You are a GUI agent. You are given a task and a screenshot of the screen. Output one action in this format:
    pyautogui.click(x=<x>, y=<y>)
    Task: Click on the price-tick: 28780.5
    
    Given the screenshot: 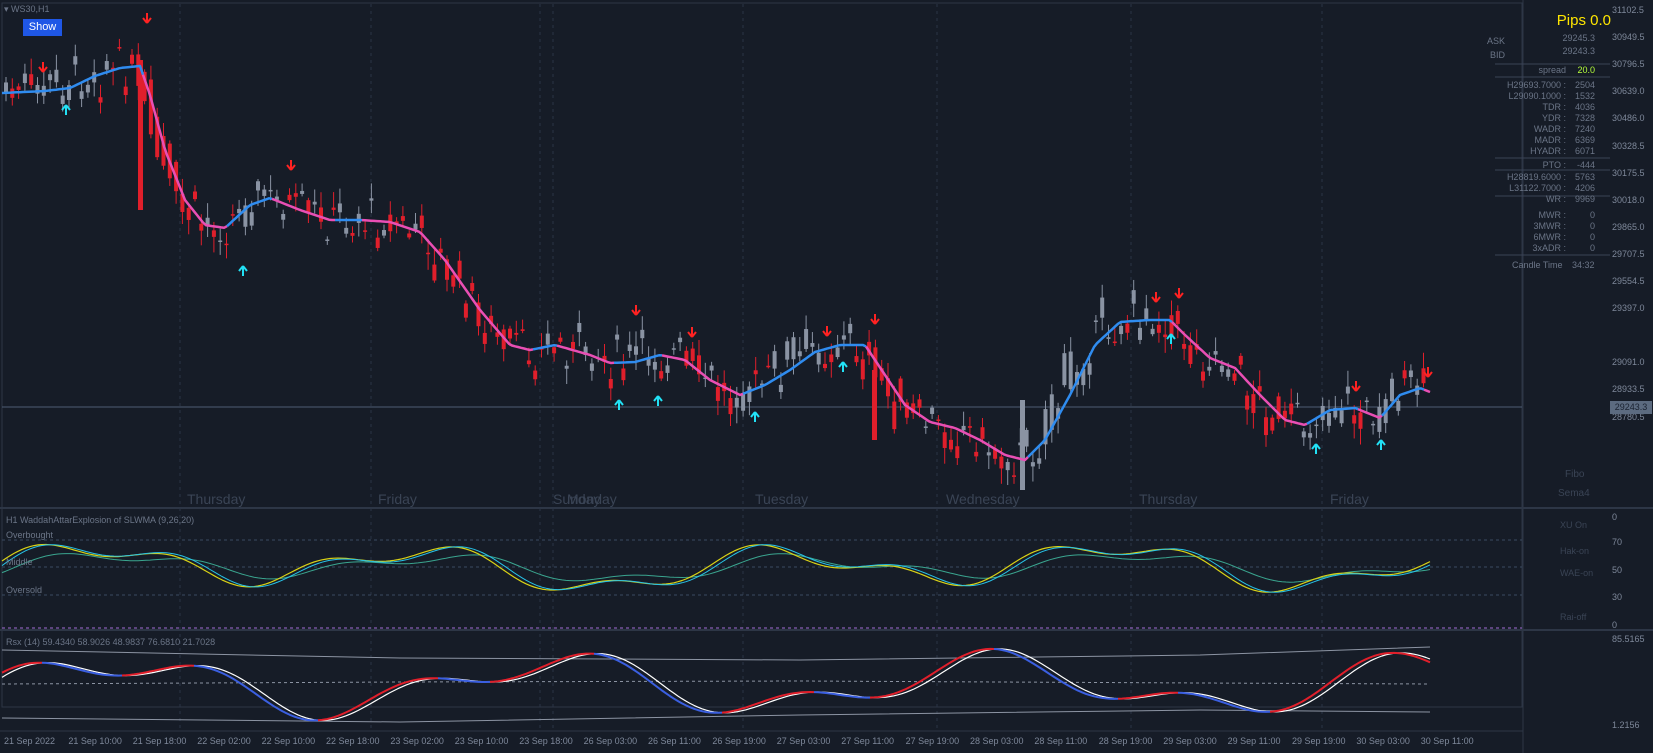 What is the action you would take?
    pyautogui.click(x=1628, y=416)
    